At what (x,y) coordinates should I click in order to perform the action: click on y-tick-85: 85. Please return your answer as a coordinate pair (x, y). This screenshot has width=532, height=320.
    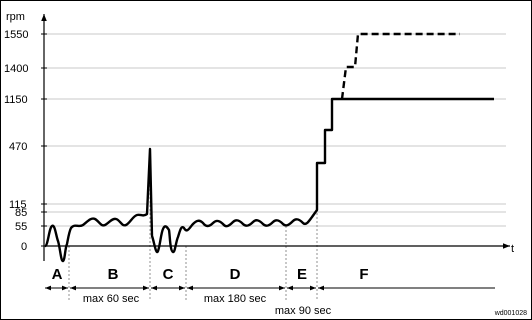
    Looking at the image, I should click on (21, 213).